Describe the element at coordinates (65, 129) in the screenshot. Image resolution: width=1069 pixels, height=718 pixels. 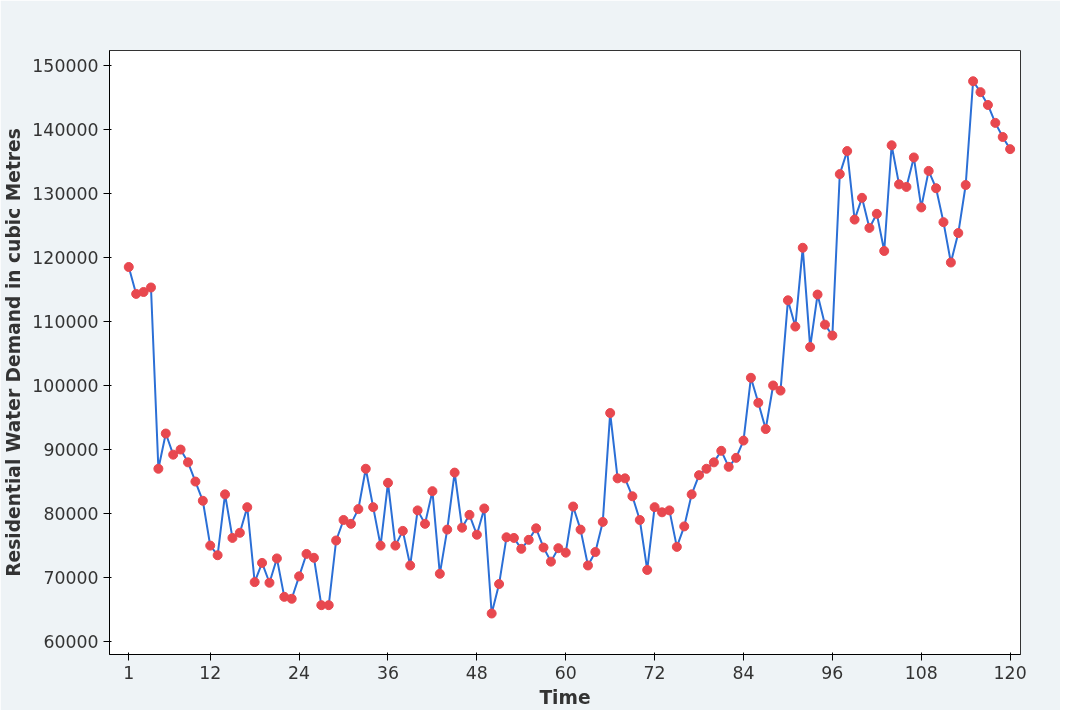
I see `y-tick-label: 140000` at that location.